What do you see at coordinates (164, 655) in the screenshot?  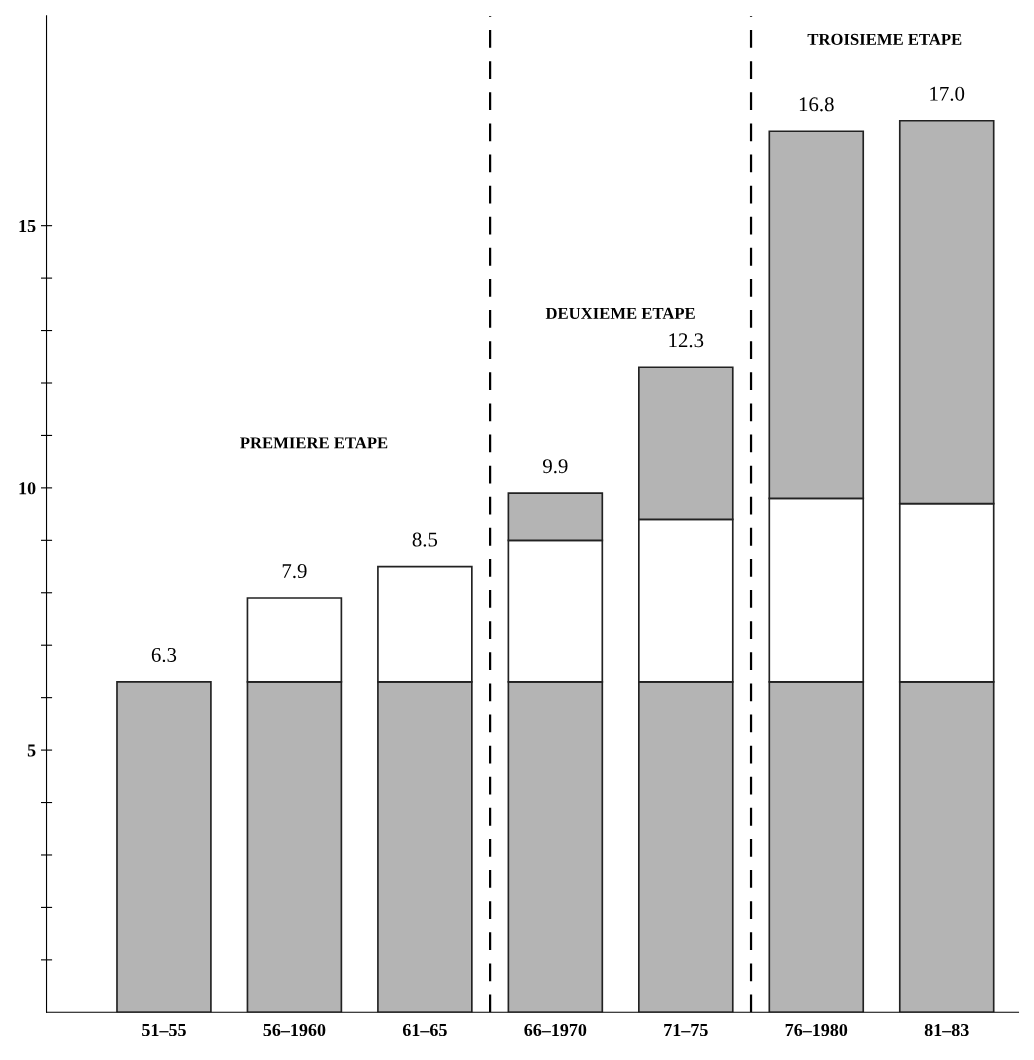 I see `total-label: 6.3` at bounding box center [164, 655].